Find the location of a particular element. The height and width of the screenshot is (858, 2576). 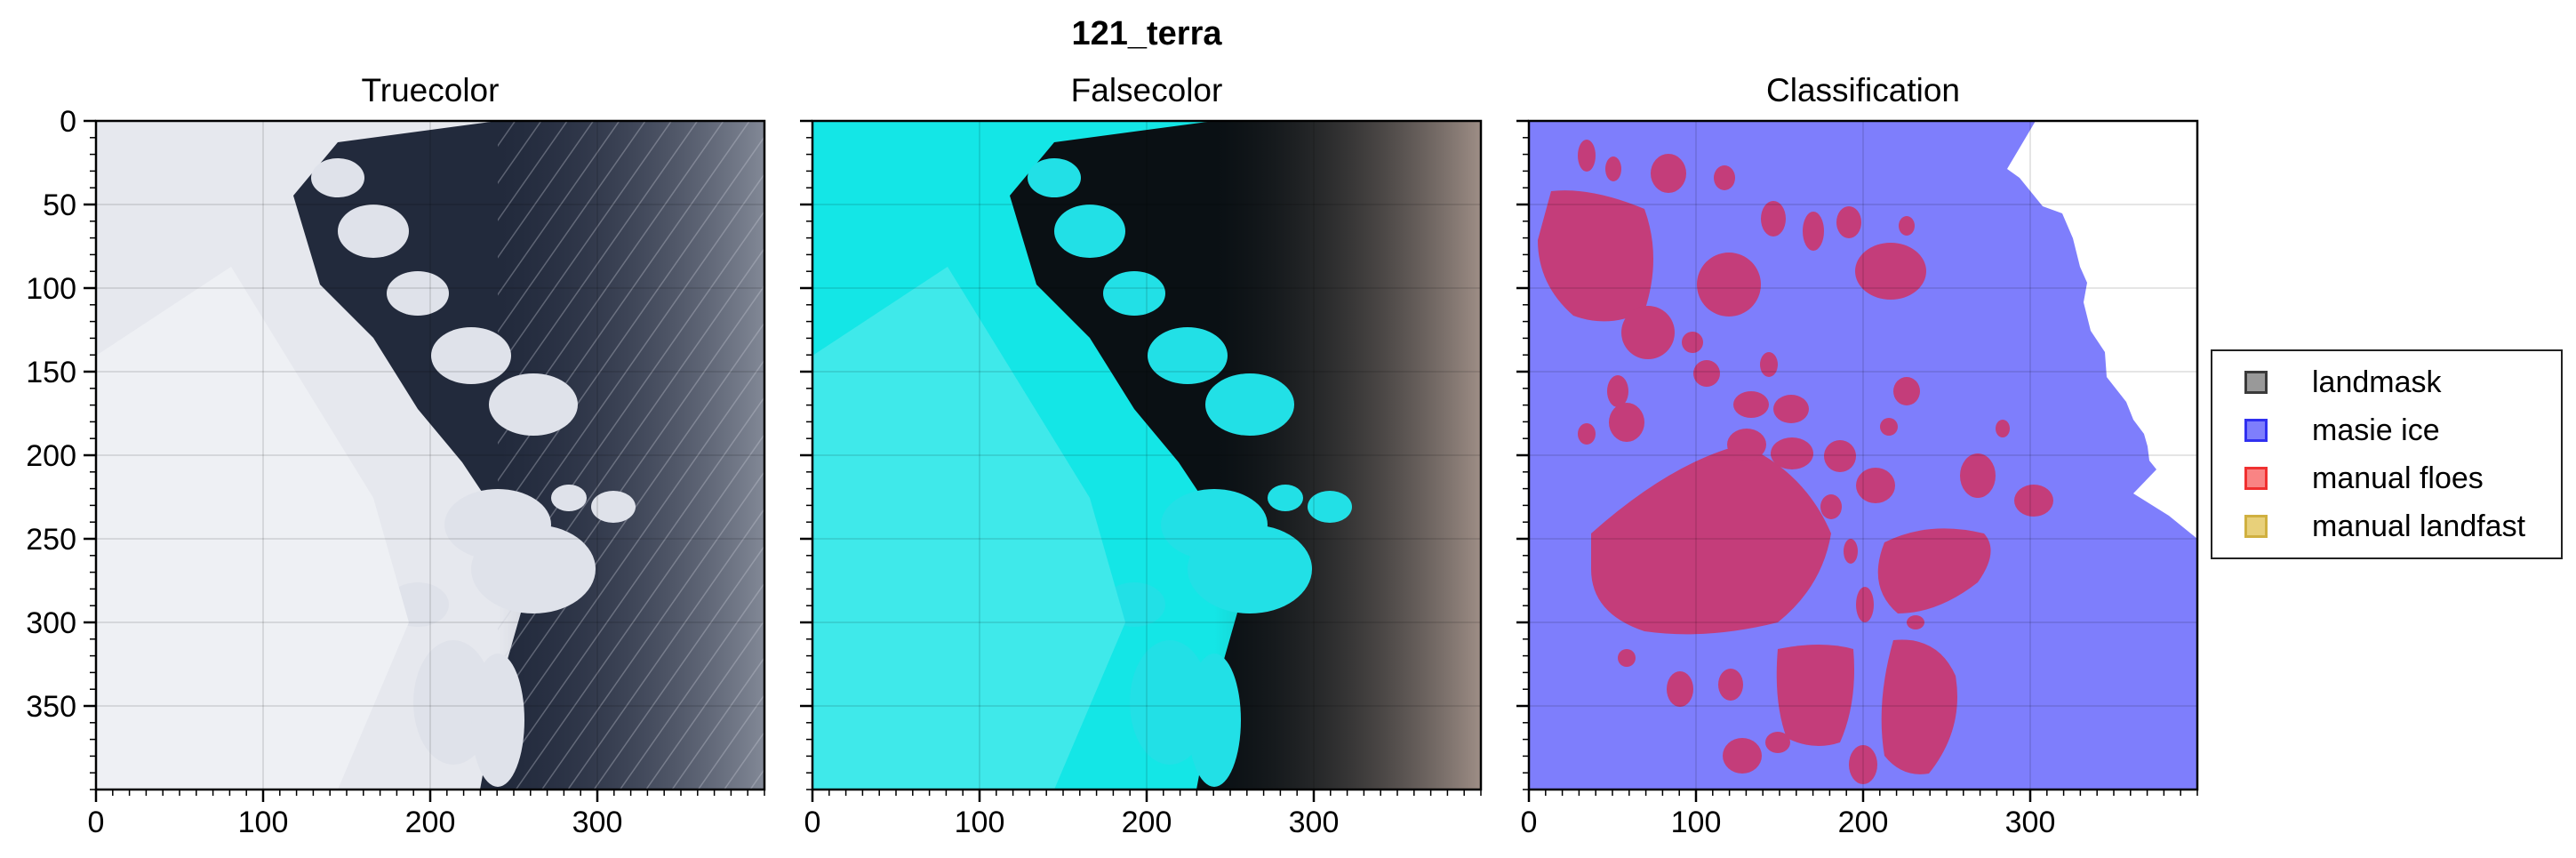

y-tick-label: 150 is located at coordinates (51, 372).